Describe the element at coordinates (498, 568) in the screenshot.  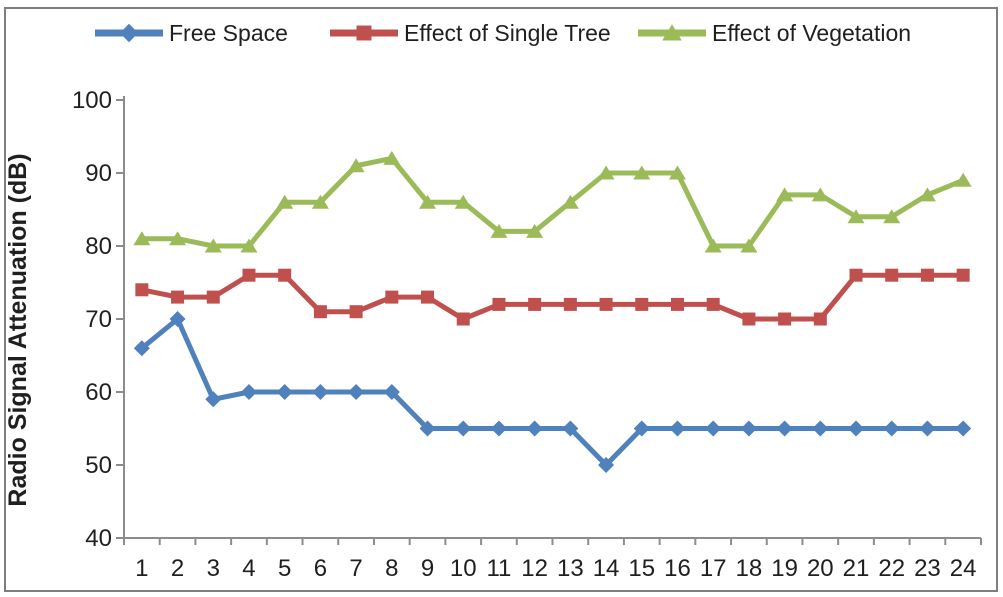
I see `x-axis-tick-label: 11` at that location.